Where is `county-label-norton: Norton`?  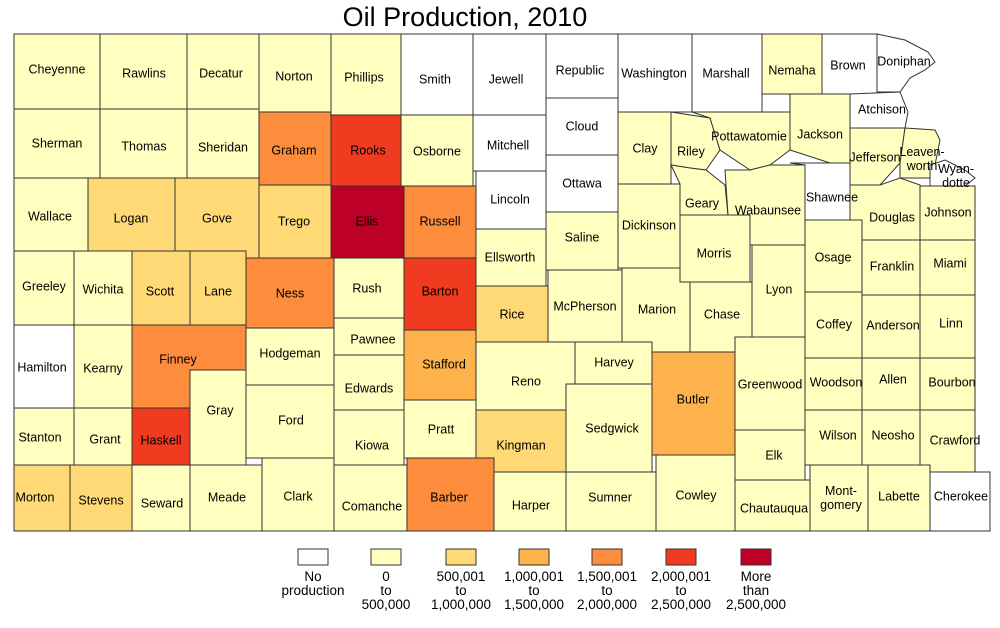
county-label-norton: Norton is located at coordinates (294, 76).